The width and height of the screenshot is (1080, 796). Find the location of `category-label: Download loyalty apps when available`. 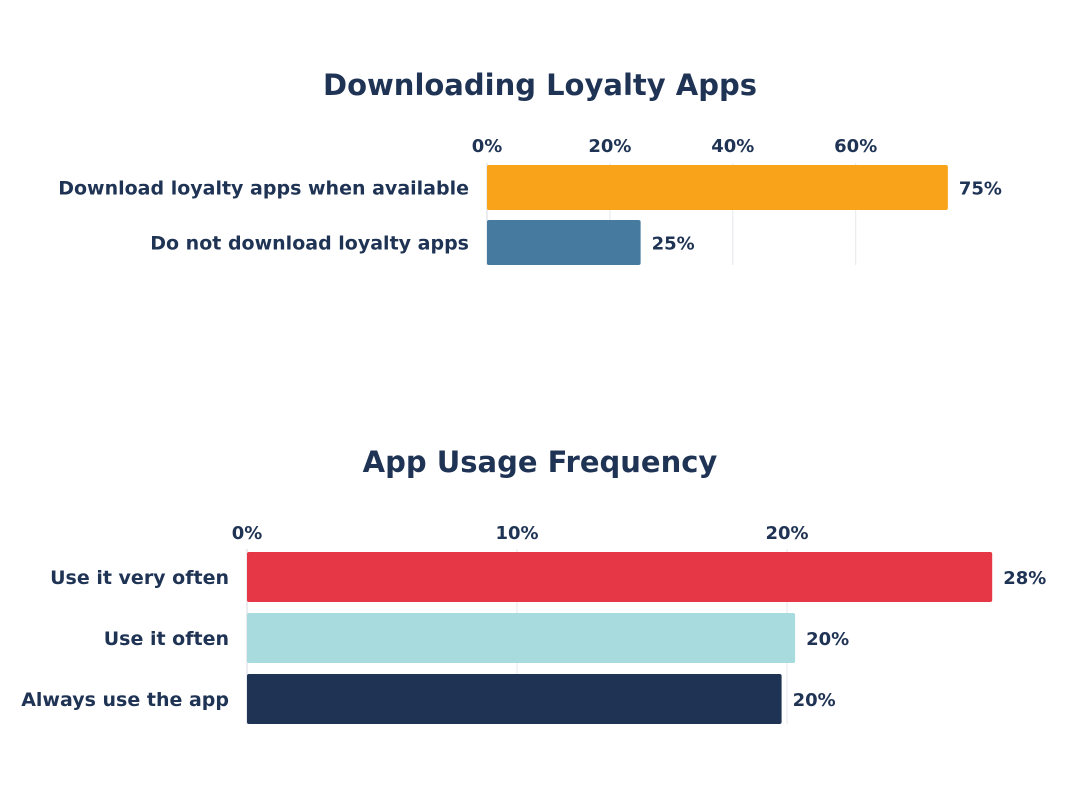

category-label: Download loyalty apps when available is located at coordinates (263, 189).